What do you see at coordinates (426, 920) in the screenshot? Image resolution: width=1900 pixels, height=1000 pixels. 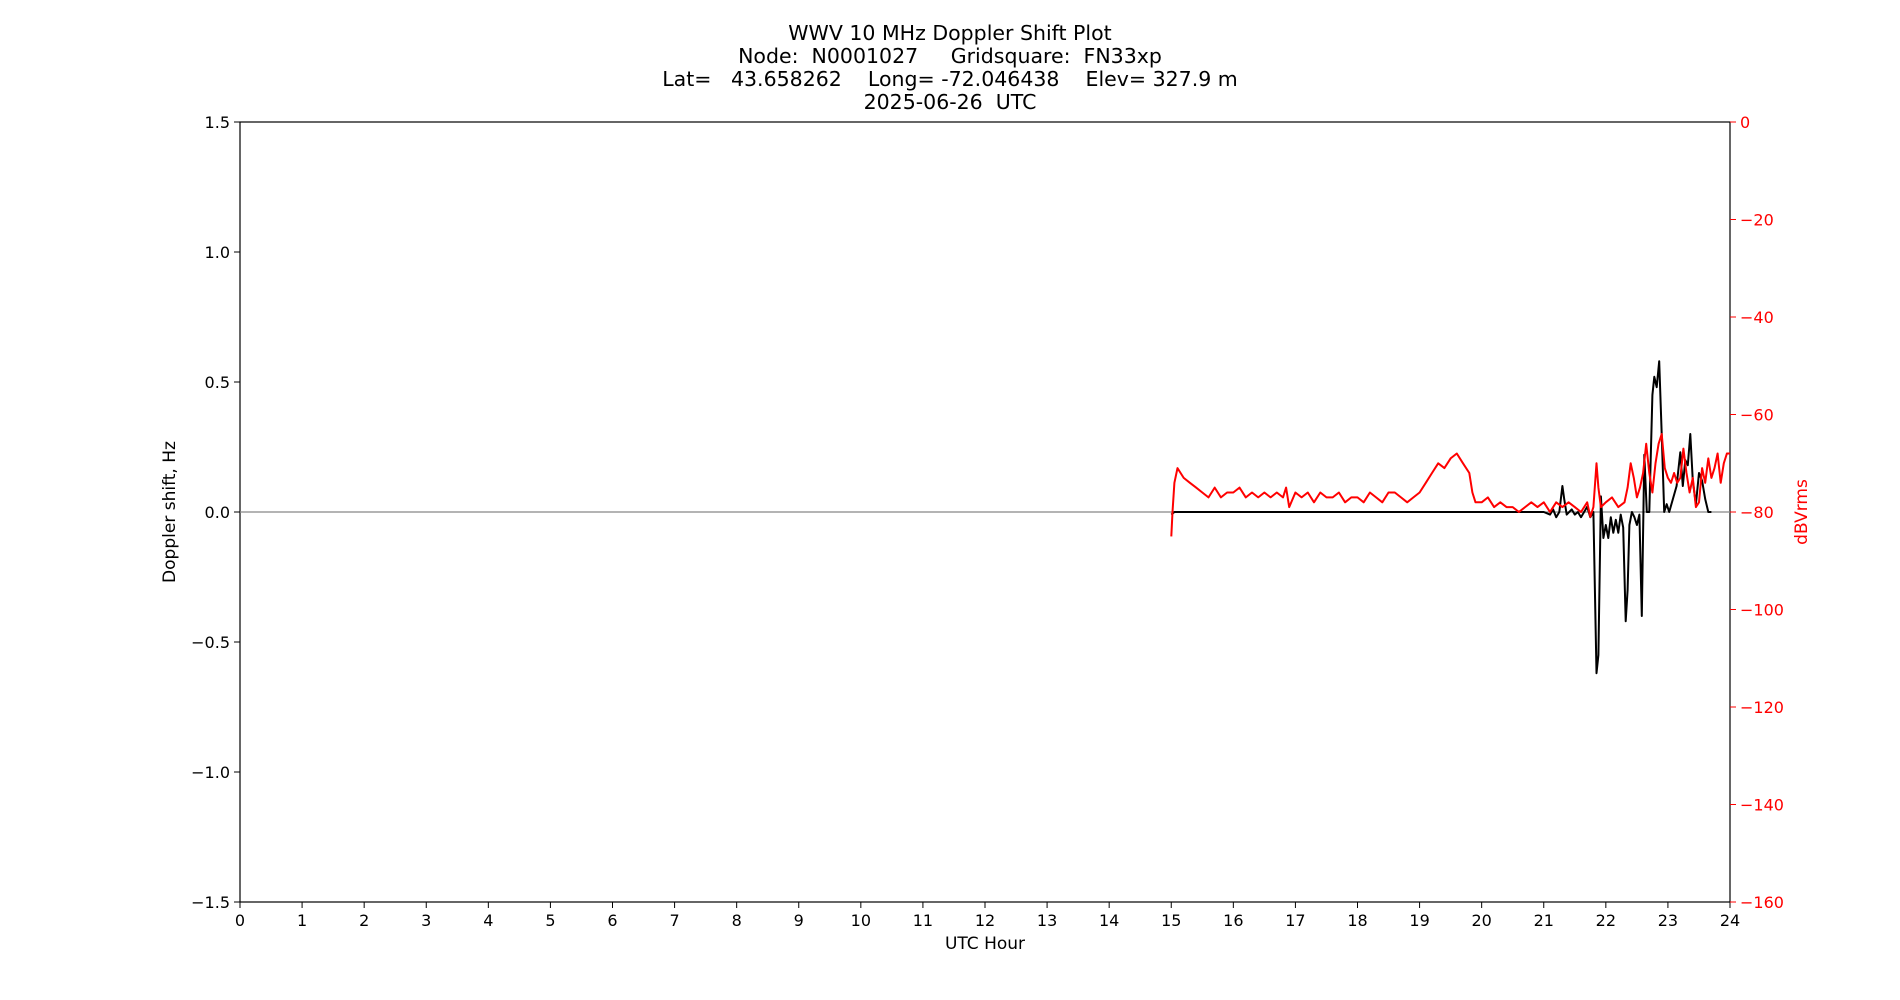 I see `x-tick-label: 3` at bounding box center [426, 920].